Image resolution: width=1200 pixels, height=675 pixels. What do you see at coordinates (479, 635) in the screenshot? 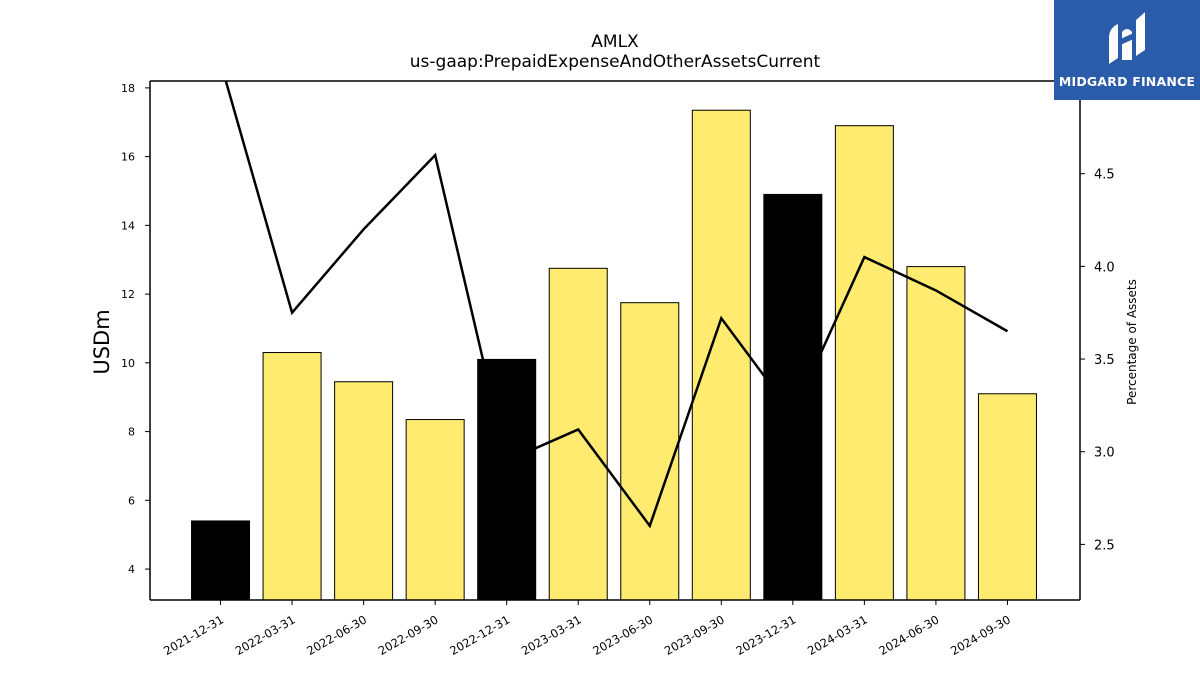
I see `x-tick-label: 2022-12-31` at bounding box center [479, 635].